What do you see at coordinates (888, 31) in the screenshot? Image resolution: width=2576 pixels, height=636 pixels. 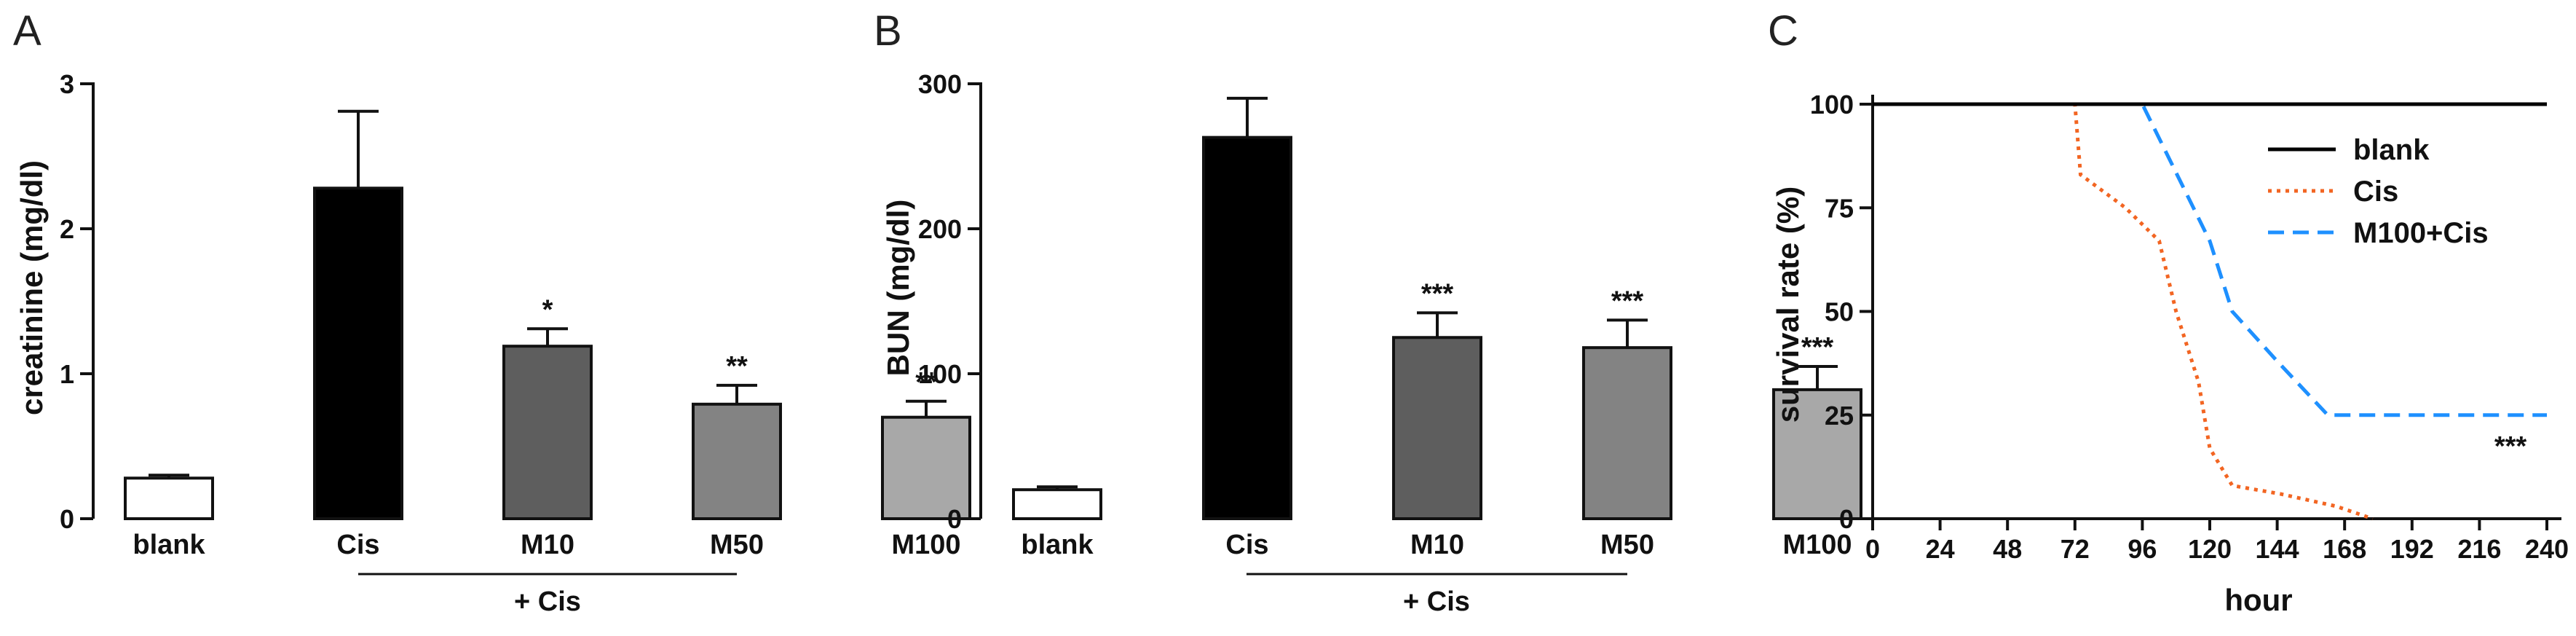 I see `panel-letter-b: B` at bounding box center [888, 31].